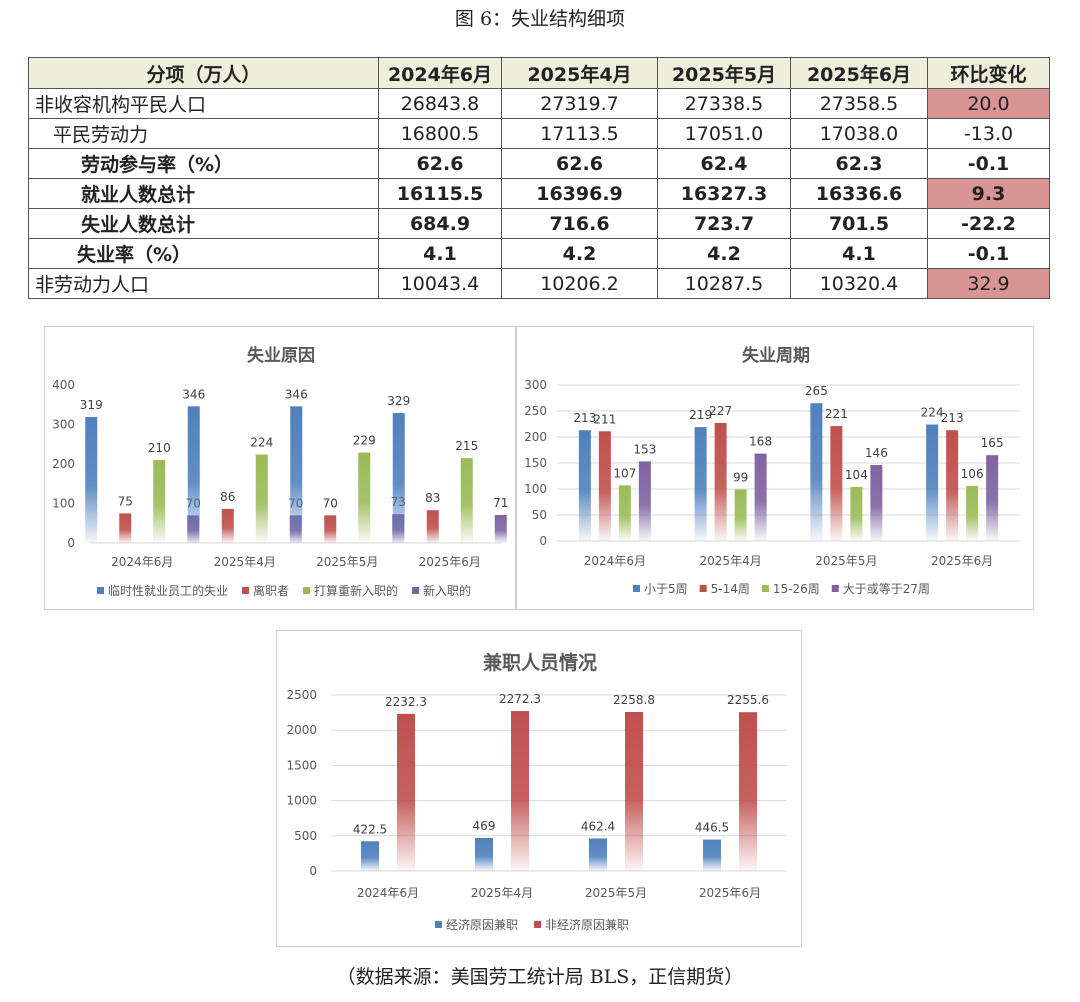 The image size is (1080, 1002). Describe the element at coordinates (398, 401) in the screenshot. I see `data-label: 329` at that location.